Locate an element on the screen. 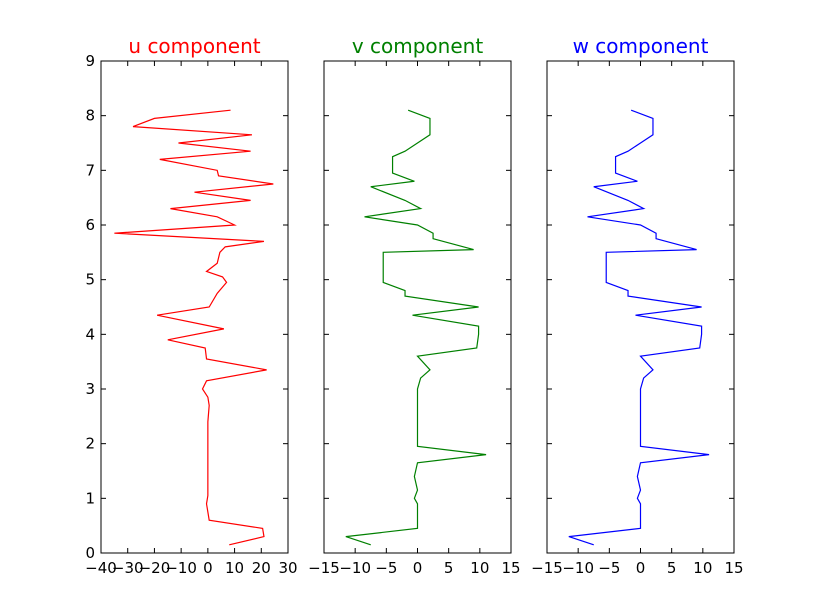 The height and width of the screenshot is (615, 815). y-tick-label: 9 is located at coordinates (90, 61).